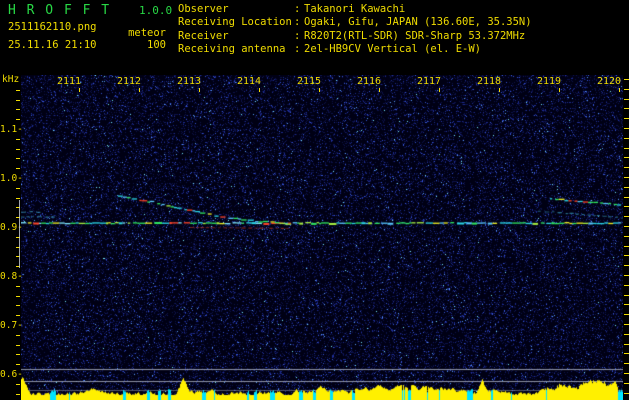 This screenshot has height=400, width=629. I want to click on station-label: Receiver, so click(203, 35).